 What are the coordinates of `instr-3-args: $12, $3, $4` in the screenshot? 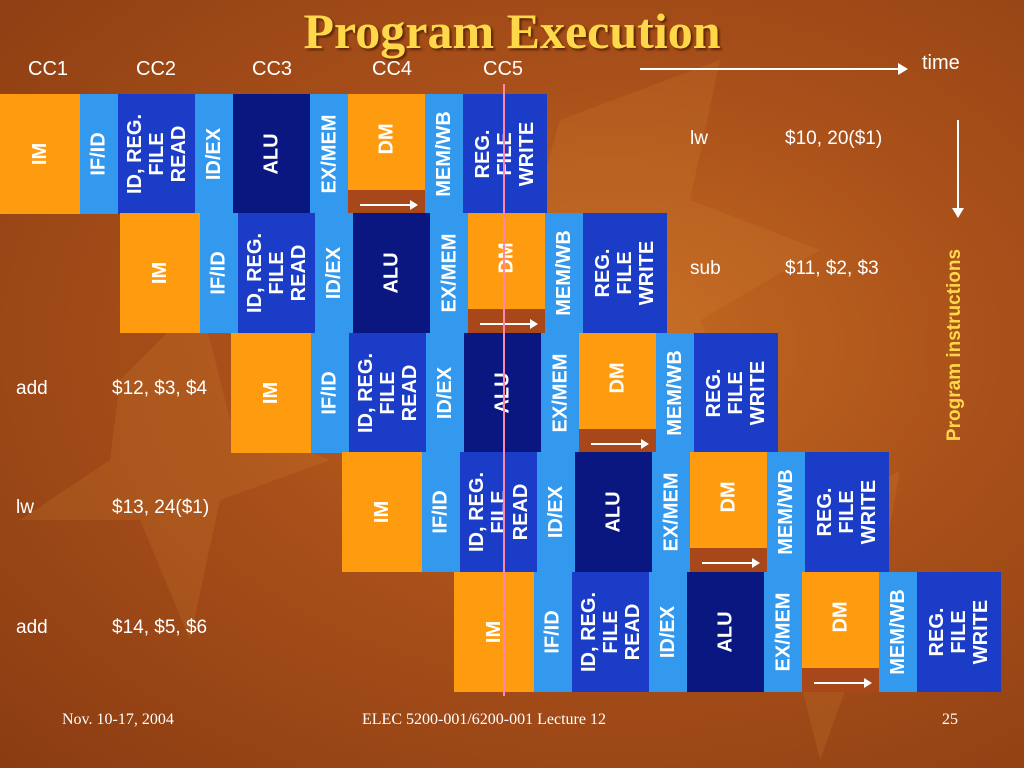 It's located at (160, 388).